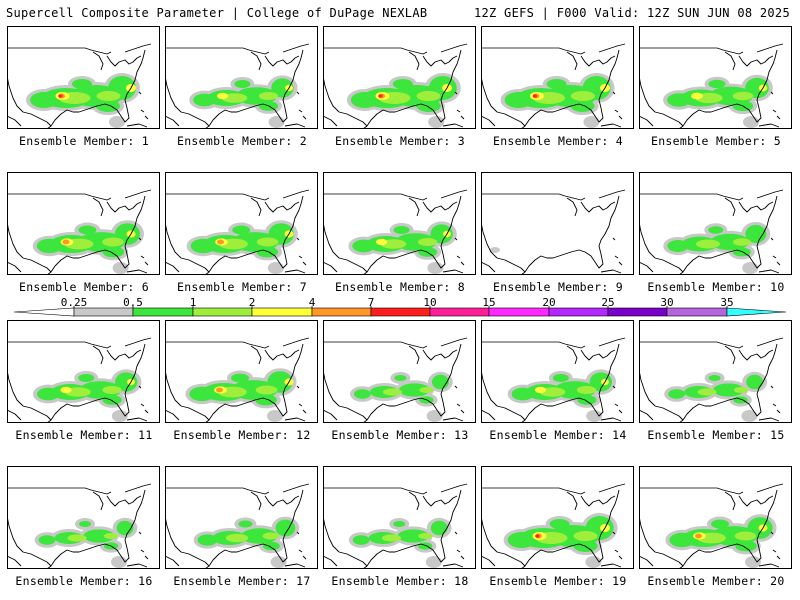 This screenshot has height=600, width=800. What do you see at coordinates (429, 302) in the screenshot?
I see `legend-tick-label: 10` at bounding box center [429, 302].